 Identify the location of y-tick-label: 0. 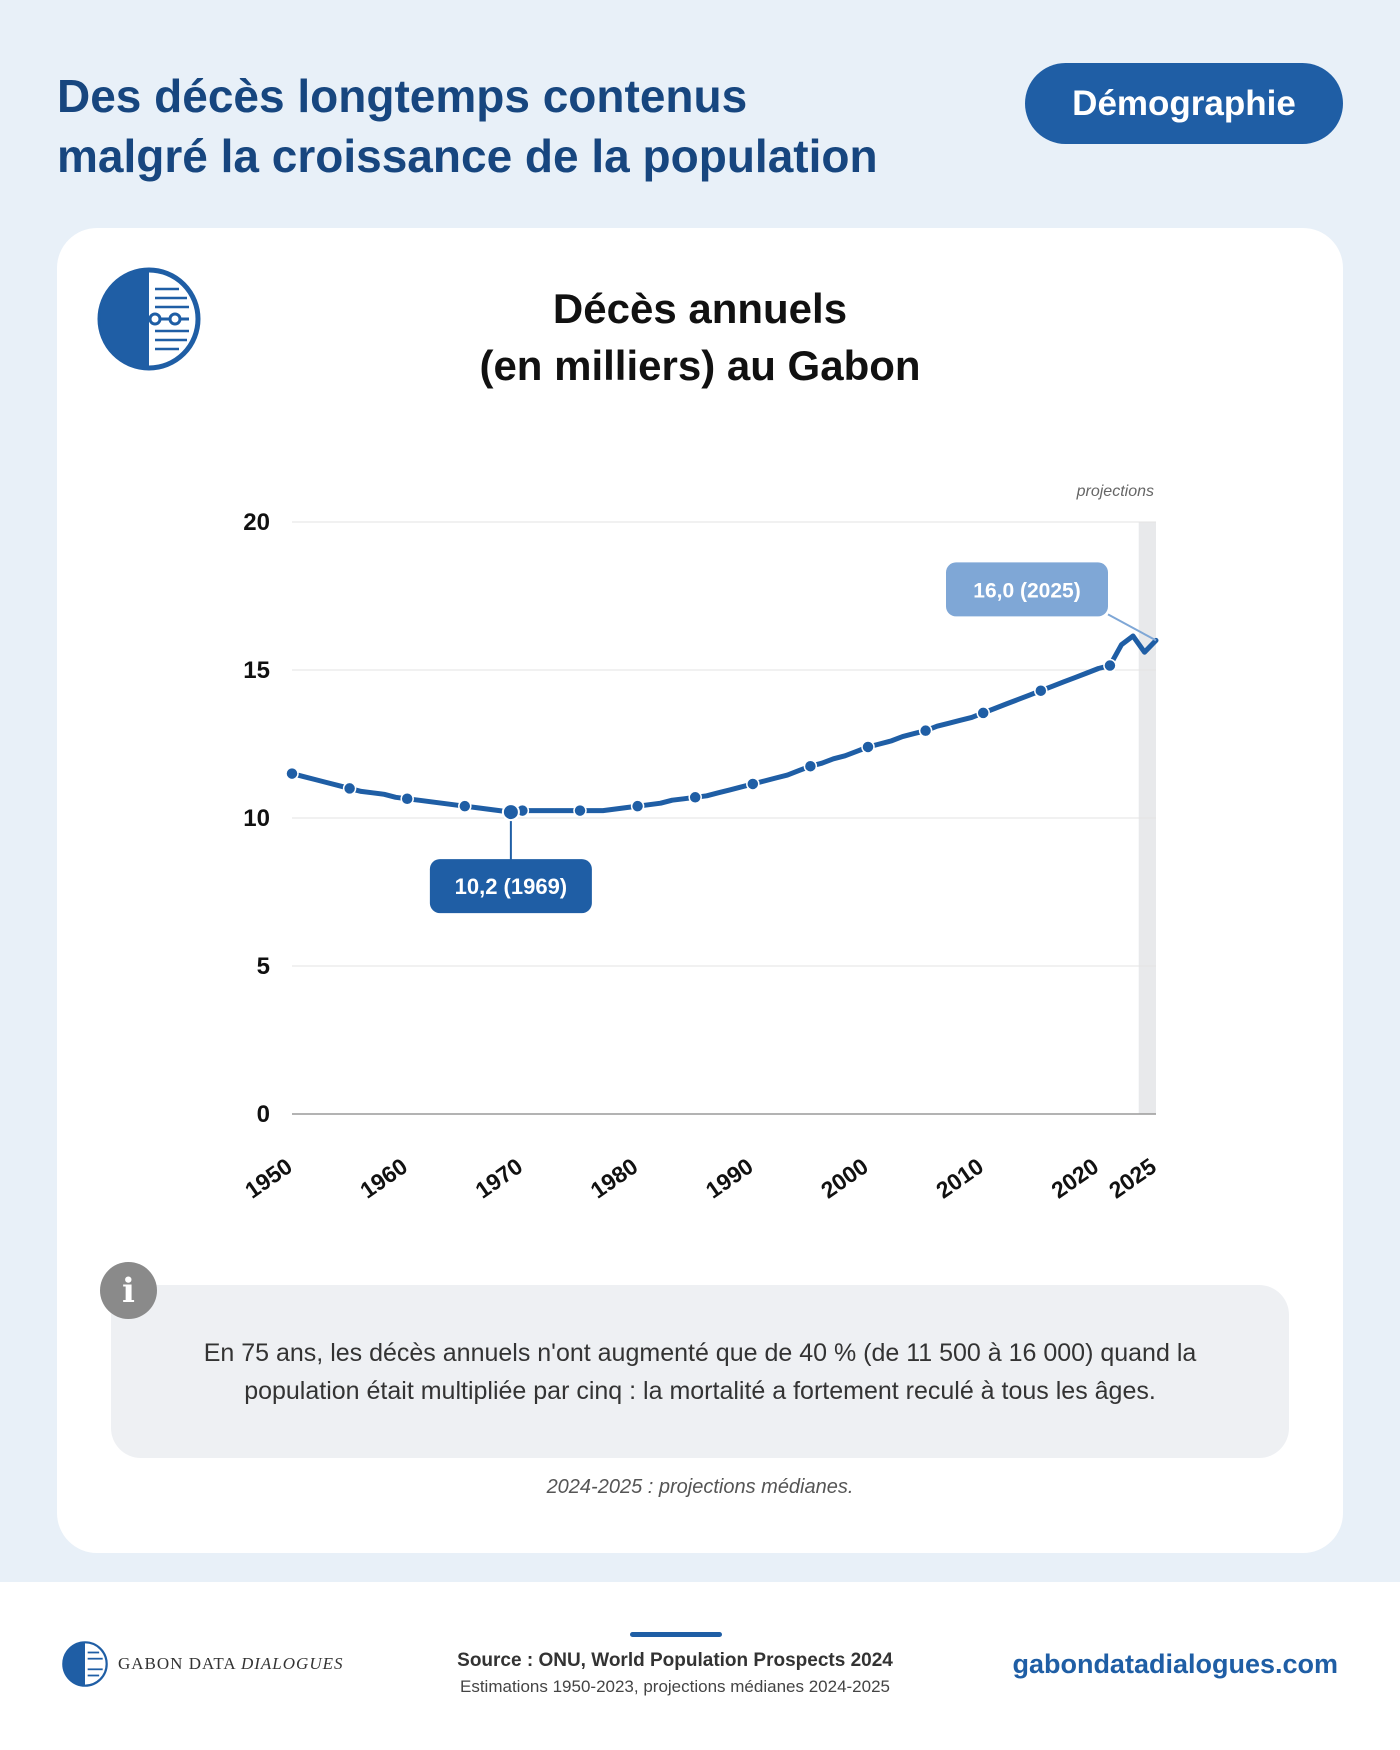
(263, 1114).